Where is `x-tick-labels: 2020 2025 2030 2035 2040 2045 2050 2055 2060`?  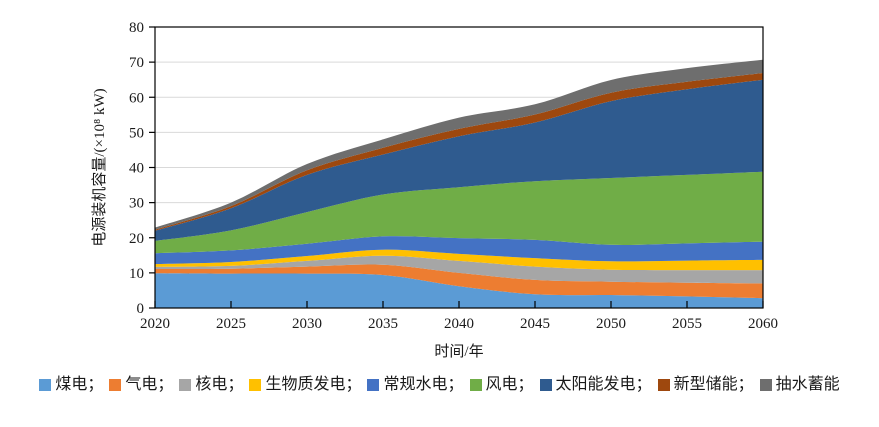 x-tick-labels: 2020 2025 2030 2035 2040 2045 2050 2055 2060 is located at coordinates (459, 324).